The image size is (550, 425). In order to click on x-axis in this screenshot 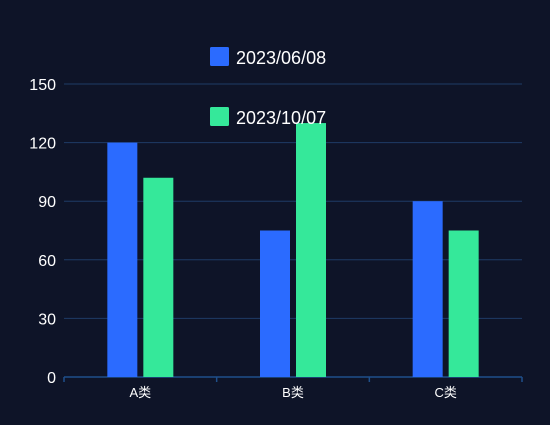, I will do `click(293, 379)`.